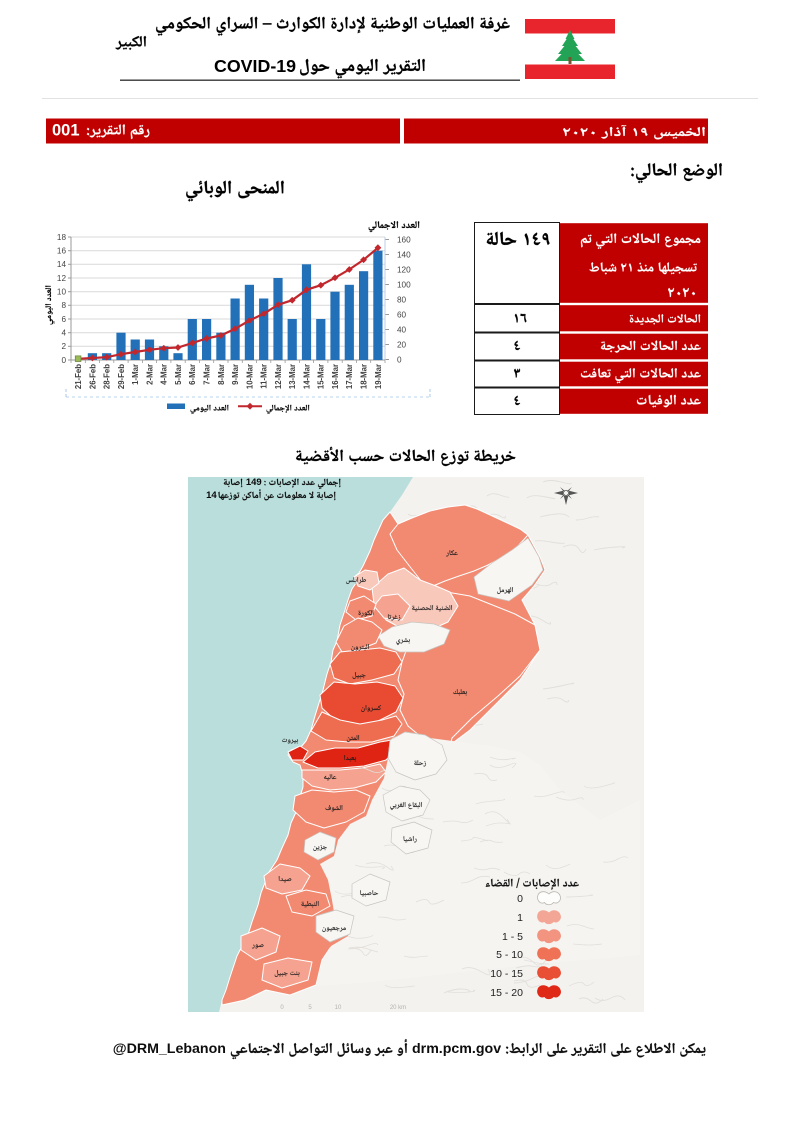 Image resolution: width=800 pixels, height=1136 pixels. I want to click on svg-text: 11-Mar, so click(264, 376).